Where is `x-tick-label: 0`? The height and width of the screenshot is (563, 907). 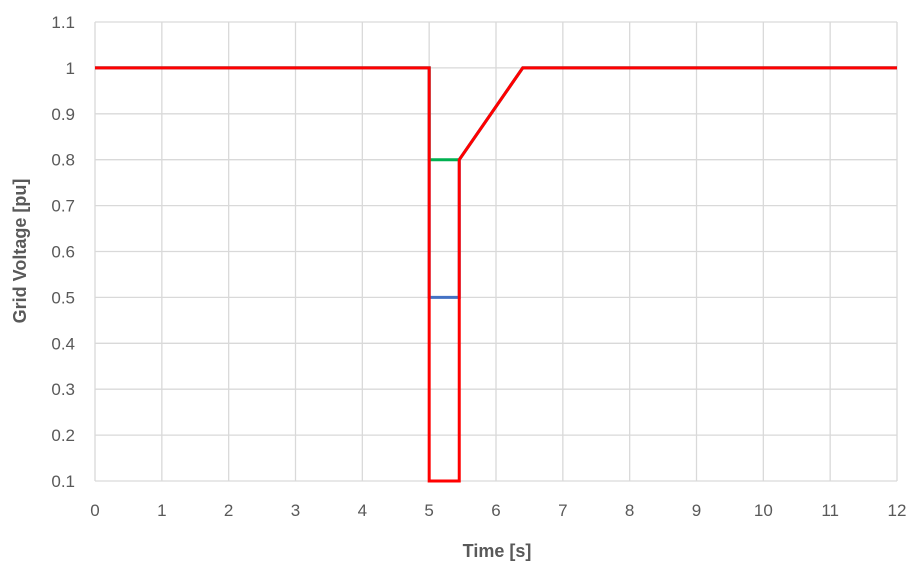
x-tick-label: 0 is located at coordinates (94, 510).